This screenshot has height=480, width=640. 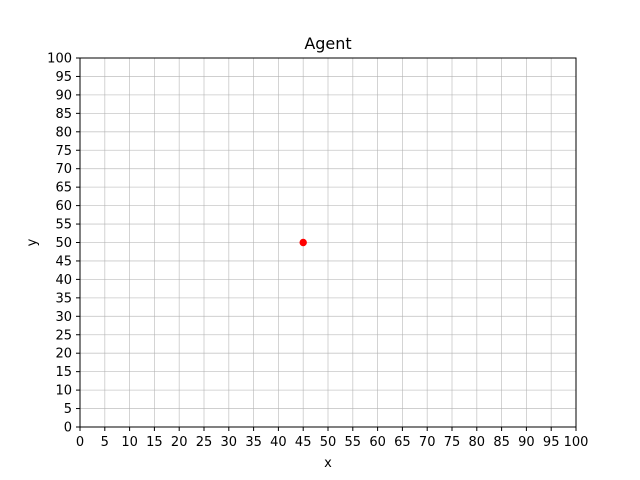 I want to click on x-tick-label: 15, so click(x=154, y=442).